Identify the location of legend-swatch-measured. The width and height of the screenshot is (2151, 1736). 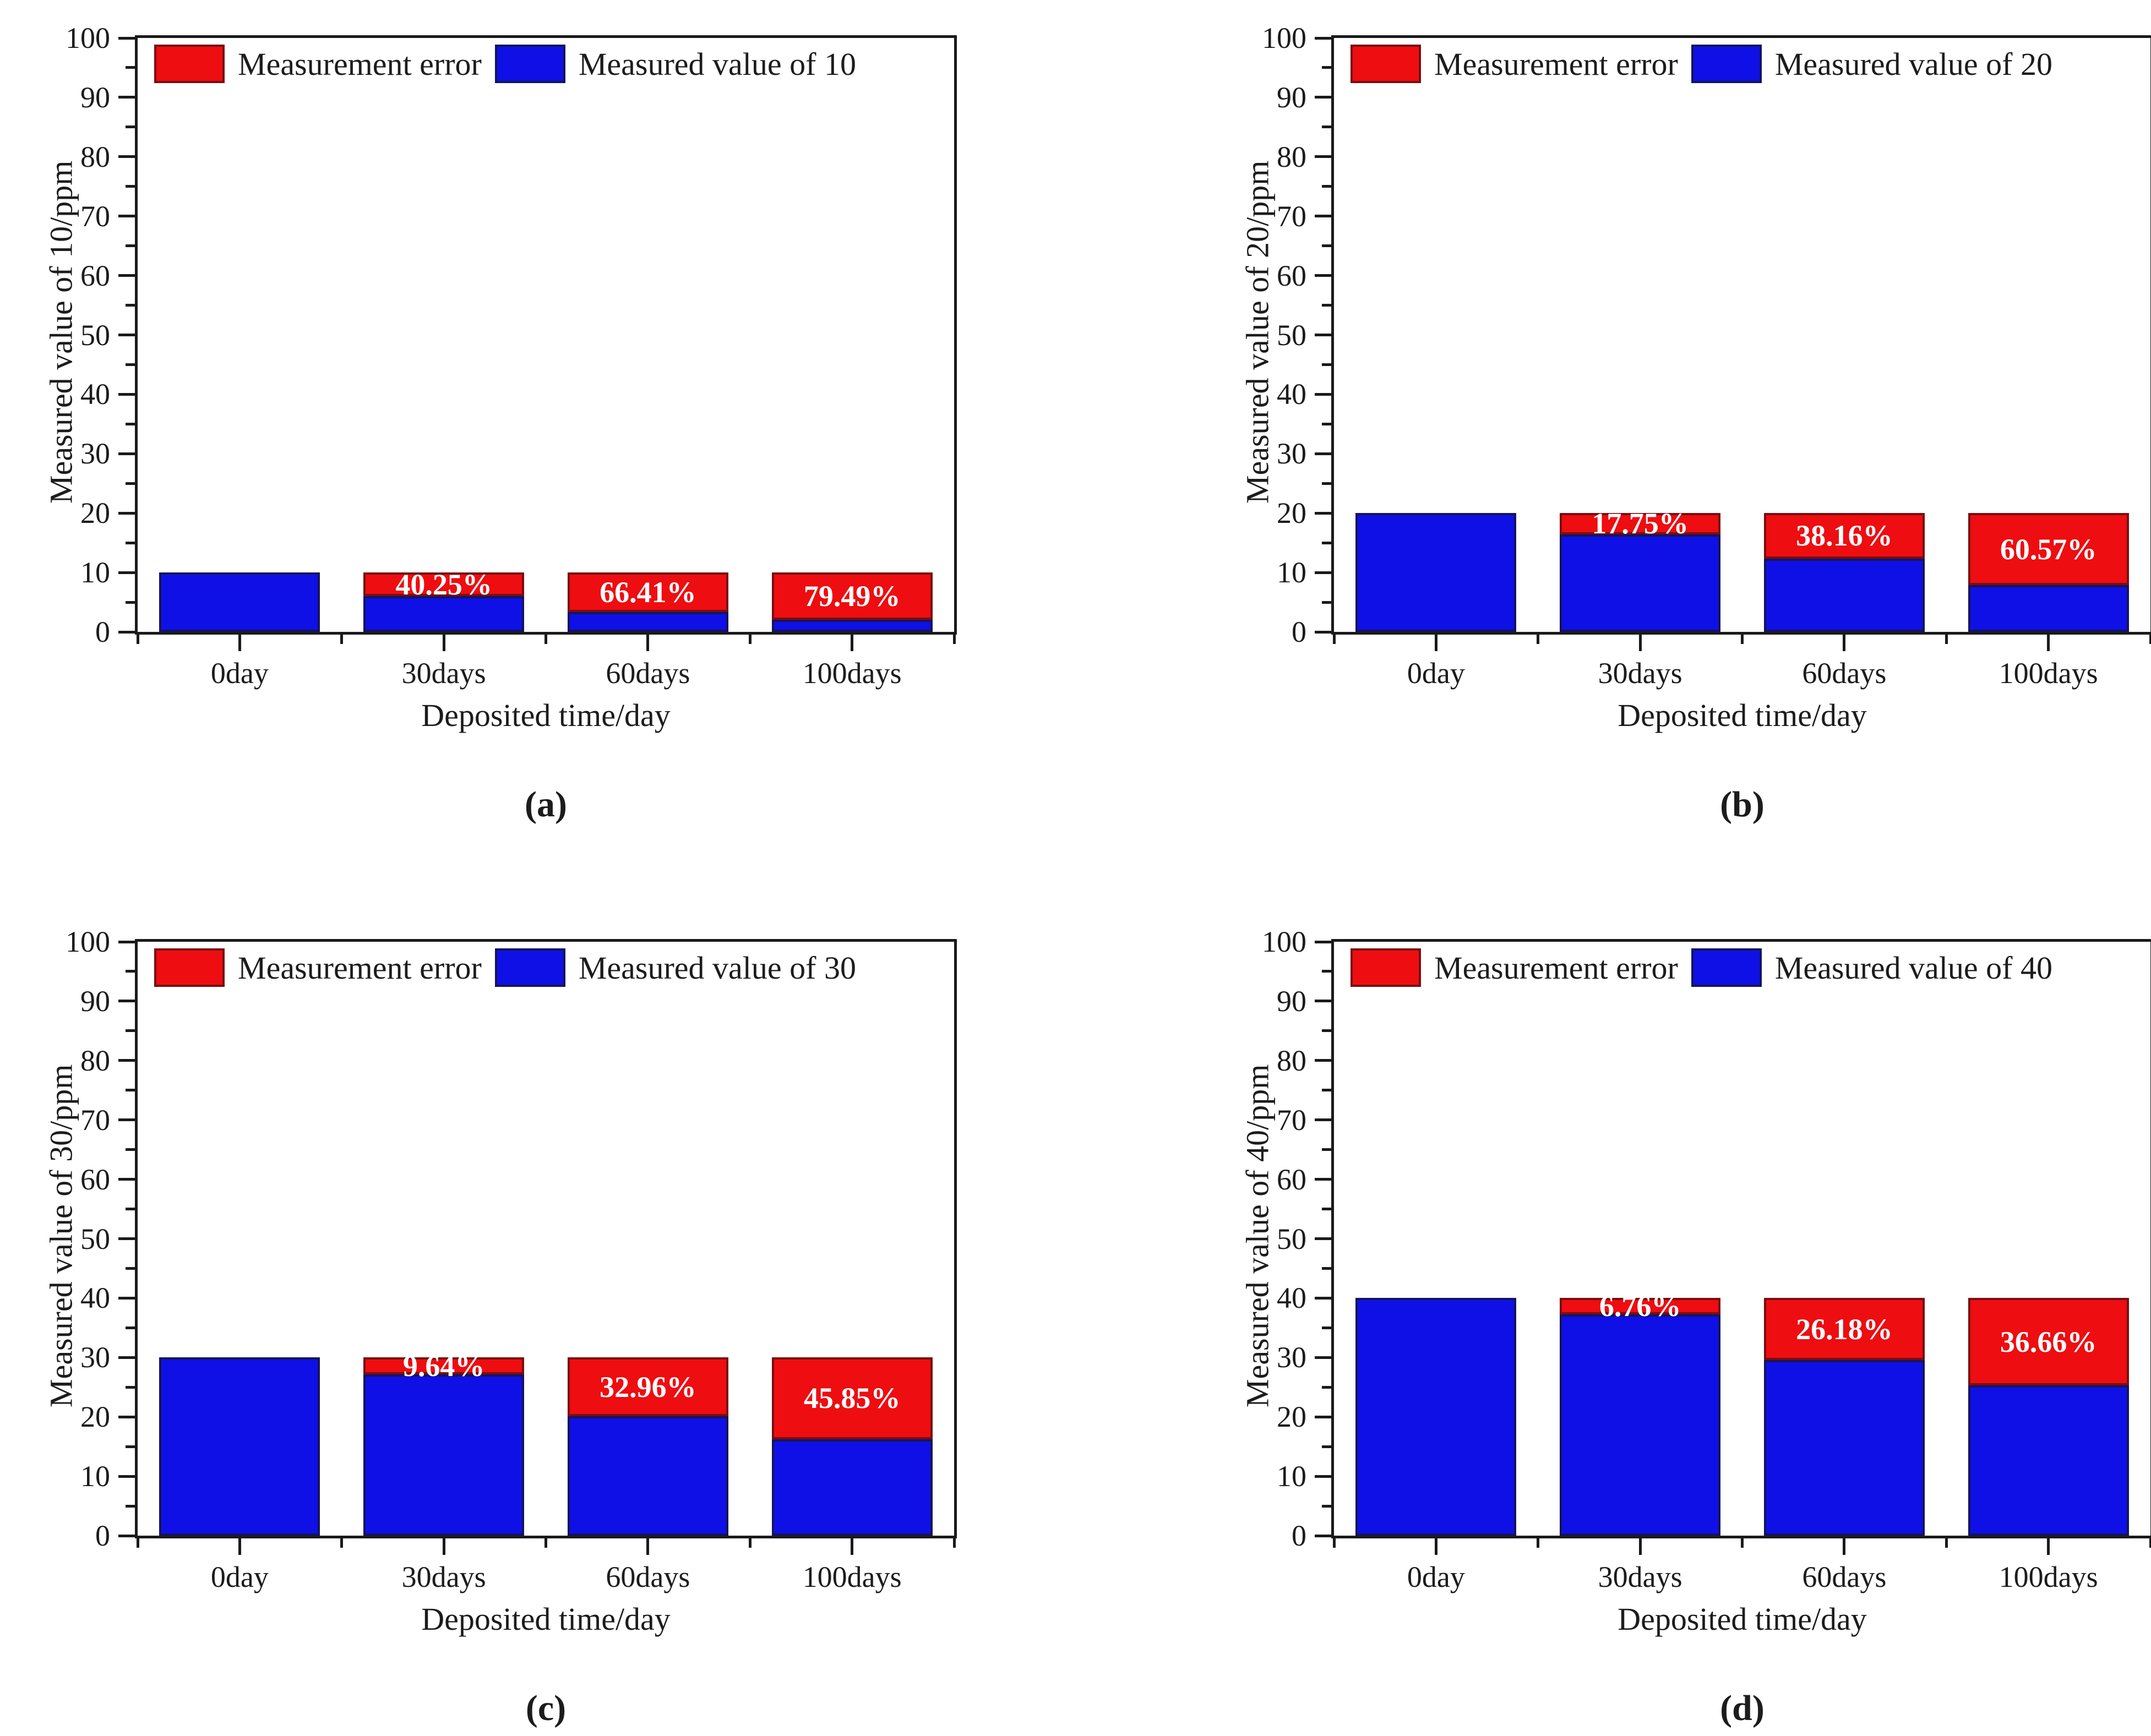
(529, 64).